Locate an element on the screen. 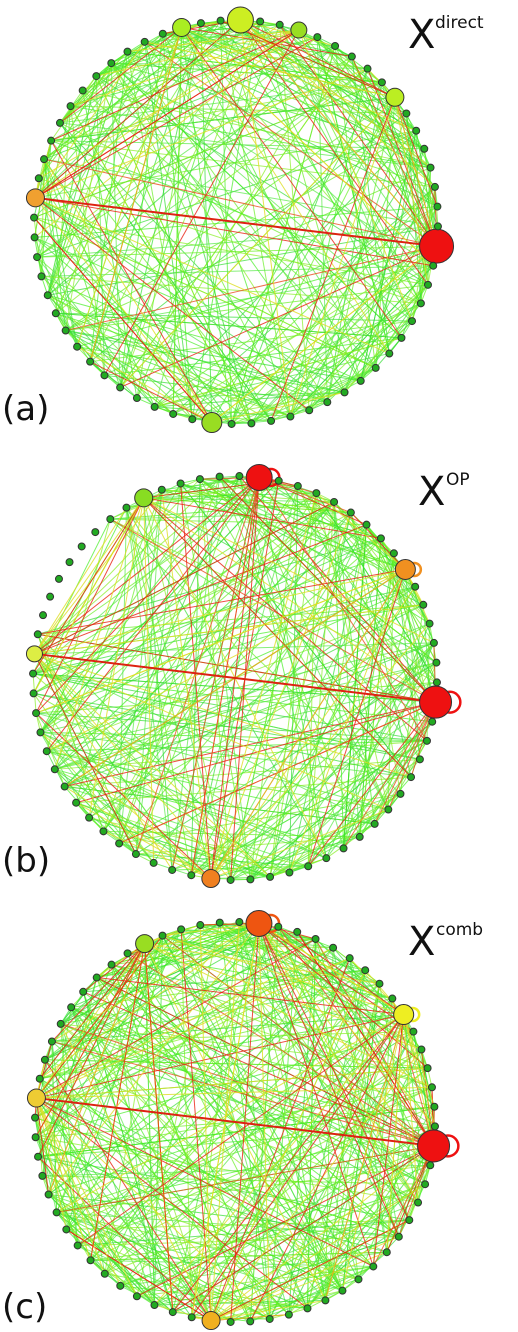 The width and height of the screenshot is (518, 1332). panel-label: (c) is located at coordinates (24, 1307).